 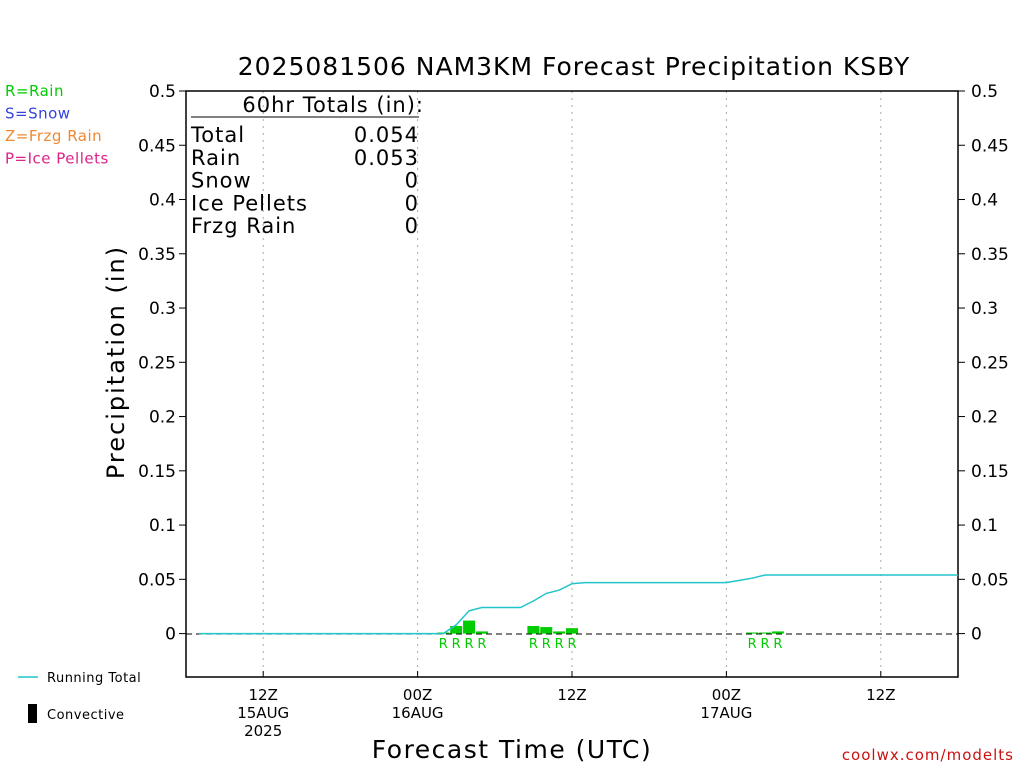 I want to click on x-axis-label: Forecast Time (UTC), so click(x=512, y=749).